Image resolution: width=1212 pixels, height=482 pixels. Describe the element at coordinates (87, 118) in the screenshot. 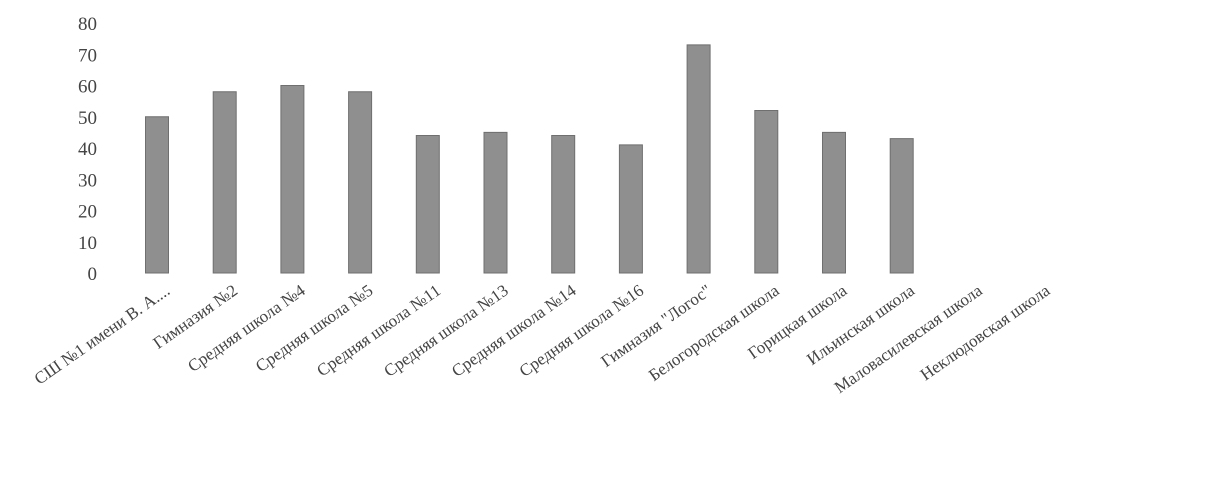

I see `y-tick-label: 50` at that location.